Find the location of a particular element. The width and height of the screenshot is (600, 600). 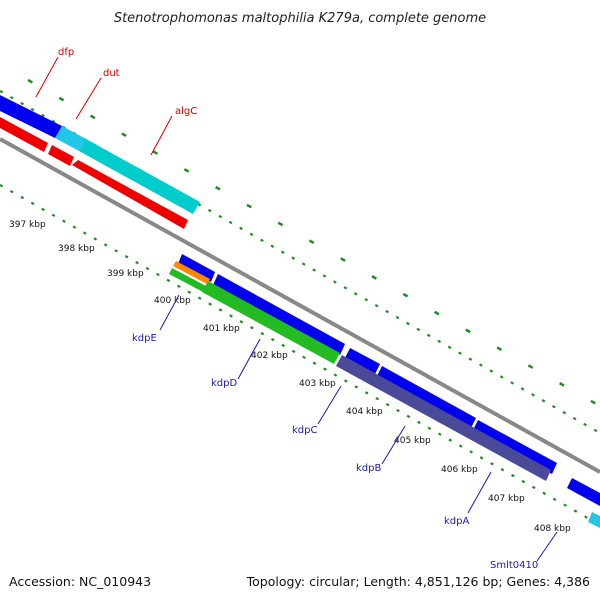

feature-orange is located at coordinates (191, 272).